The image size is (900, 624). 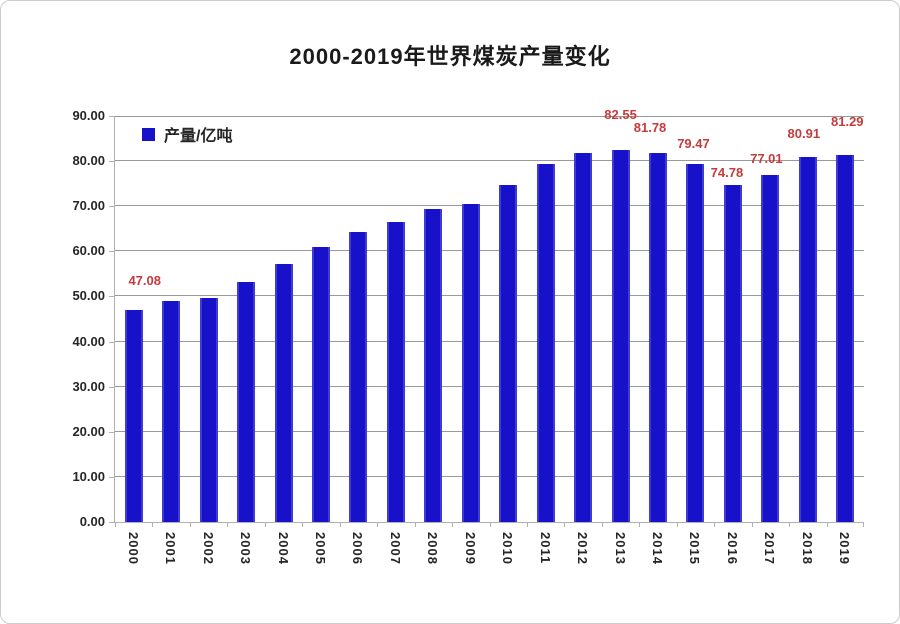 I want to click on x-axis-tick-label-2010: 2010, so click(x=508, y=548).